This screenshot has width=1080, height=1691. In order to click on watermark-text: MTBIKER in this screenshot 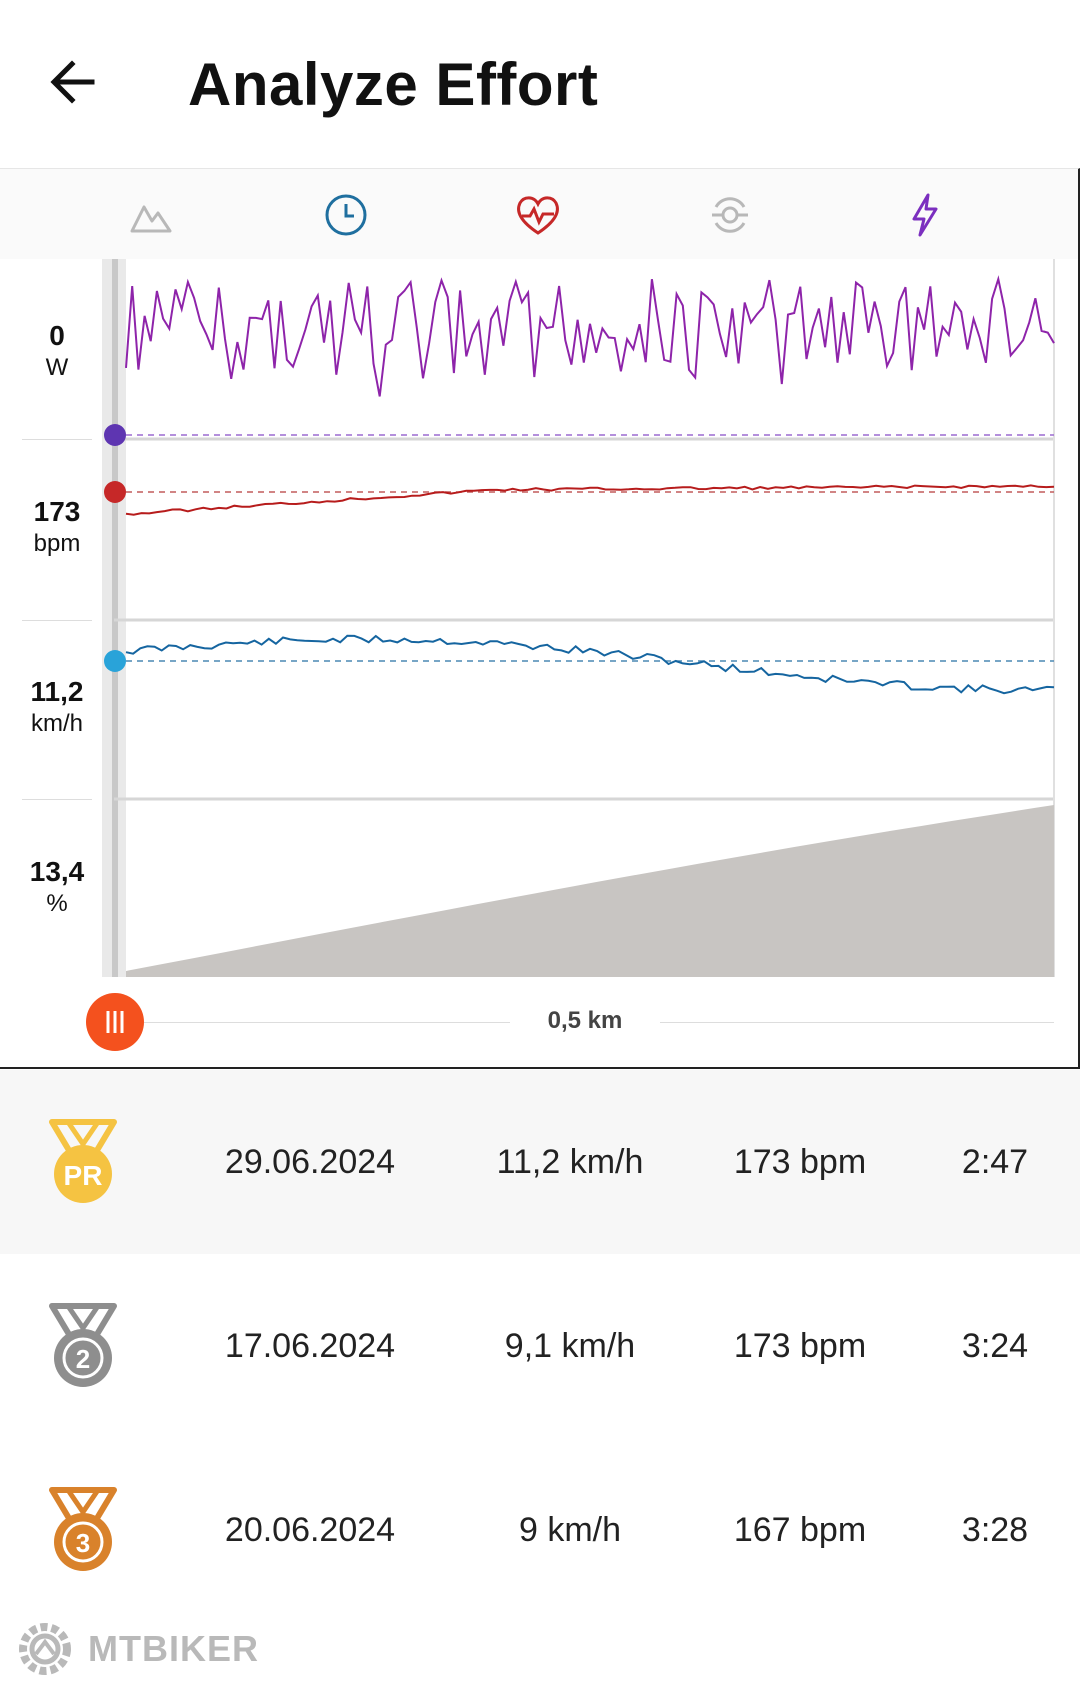, I will do `click(173, 1648)`.